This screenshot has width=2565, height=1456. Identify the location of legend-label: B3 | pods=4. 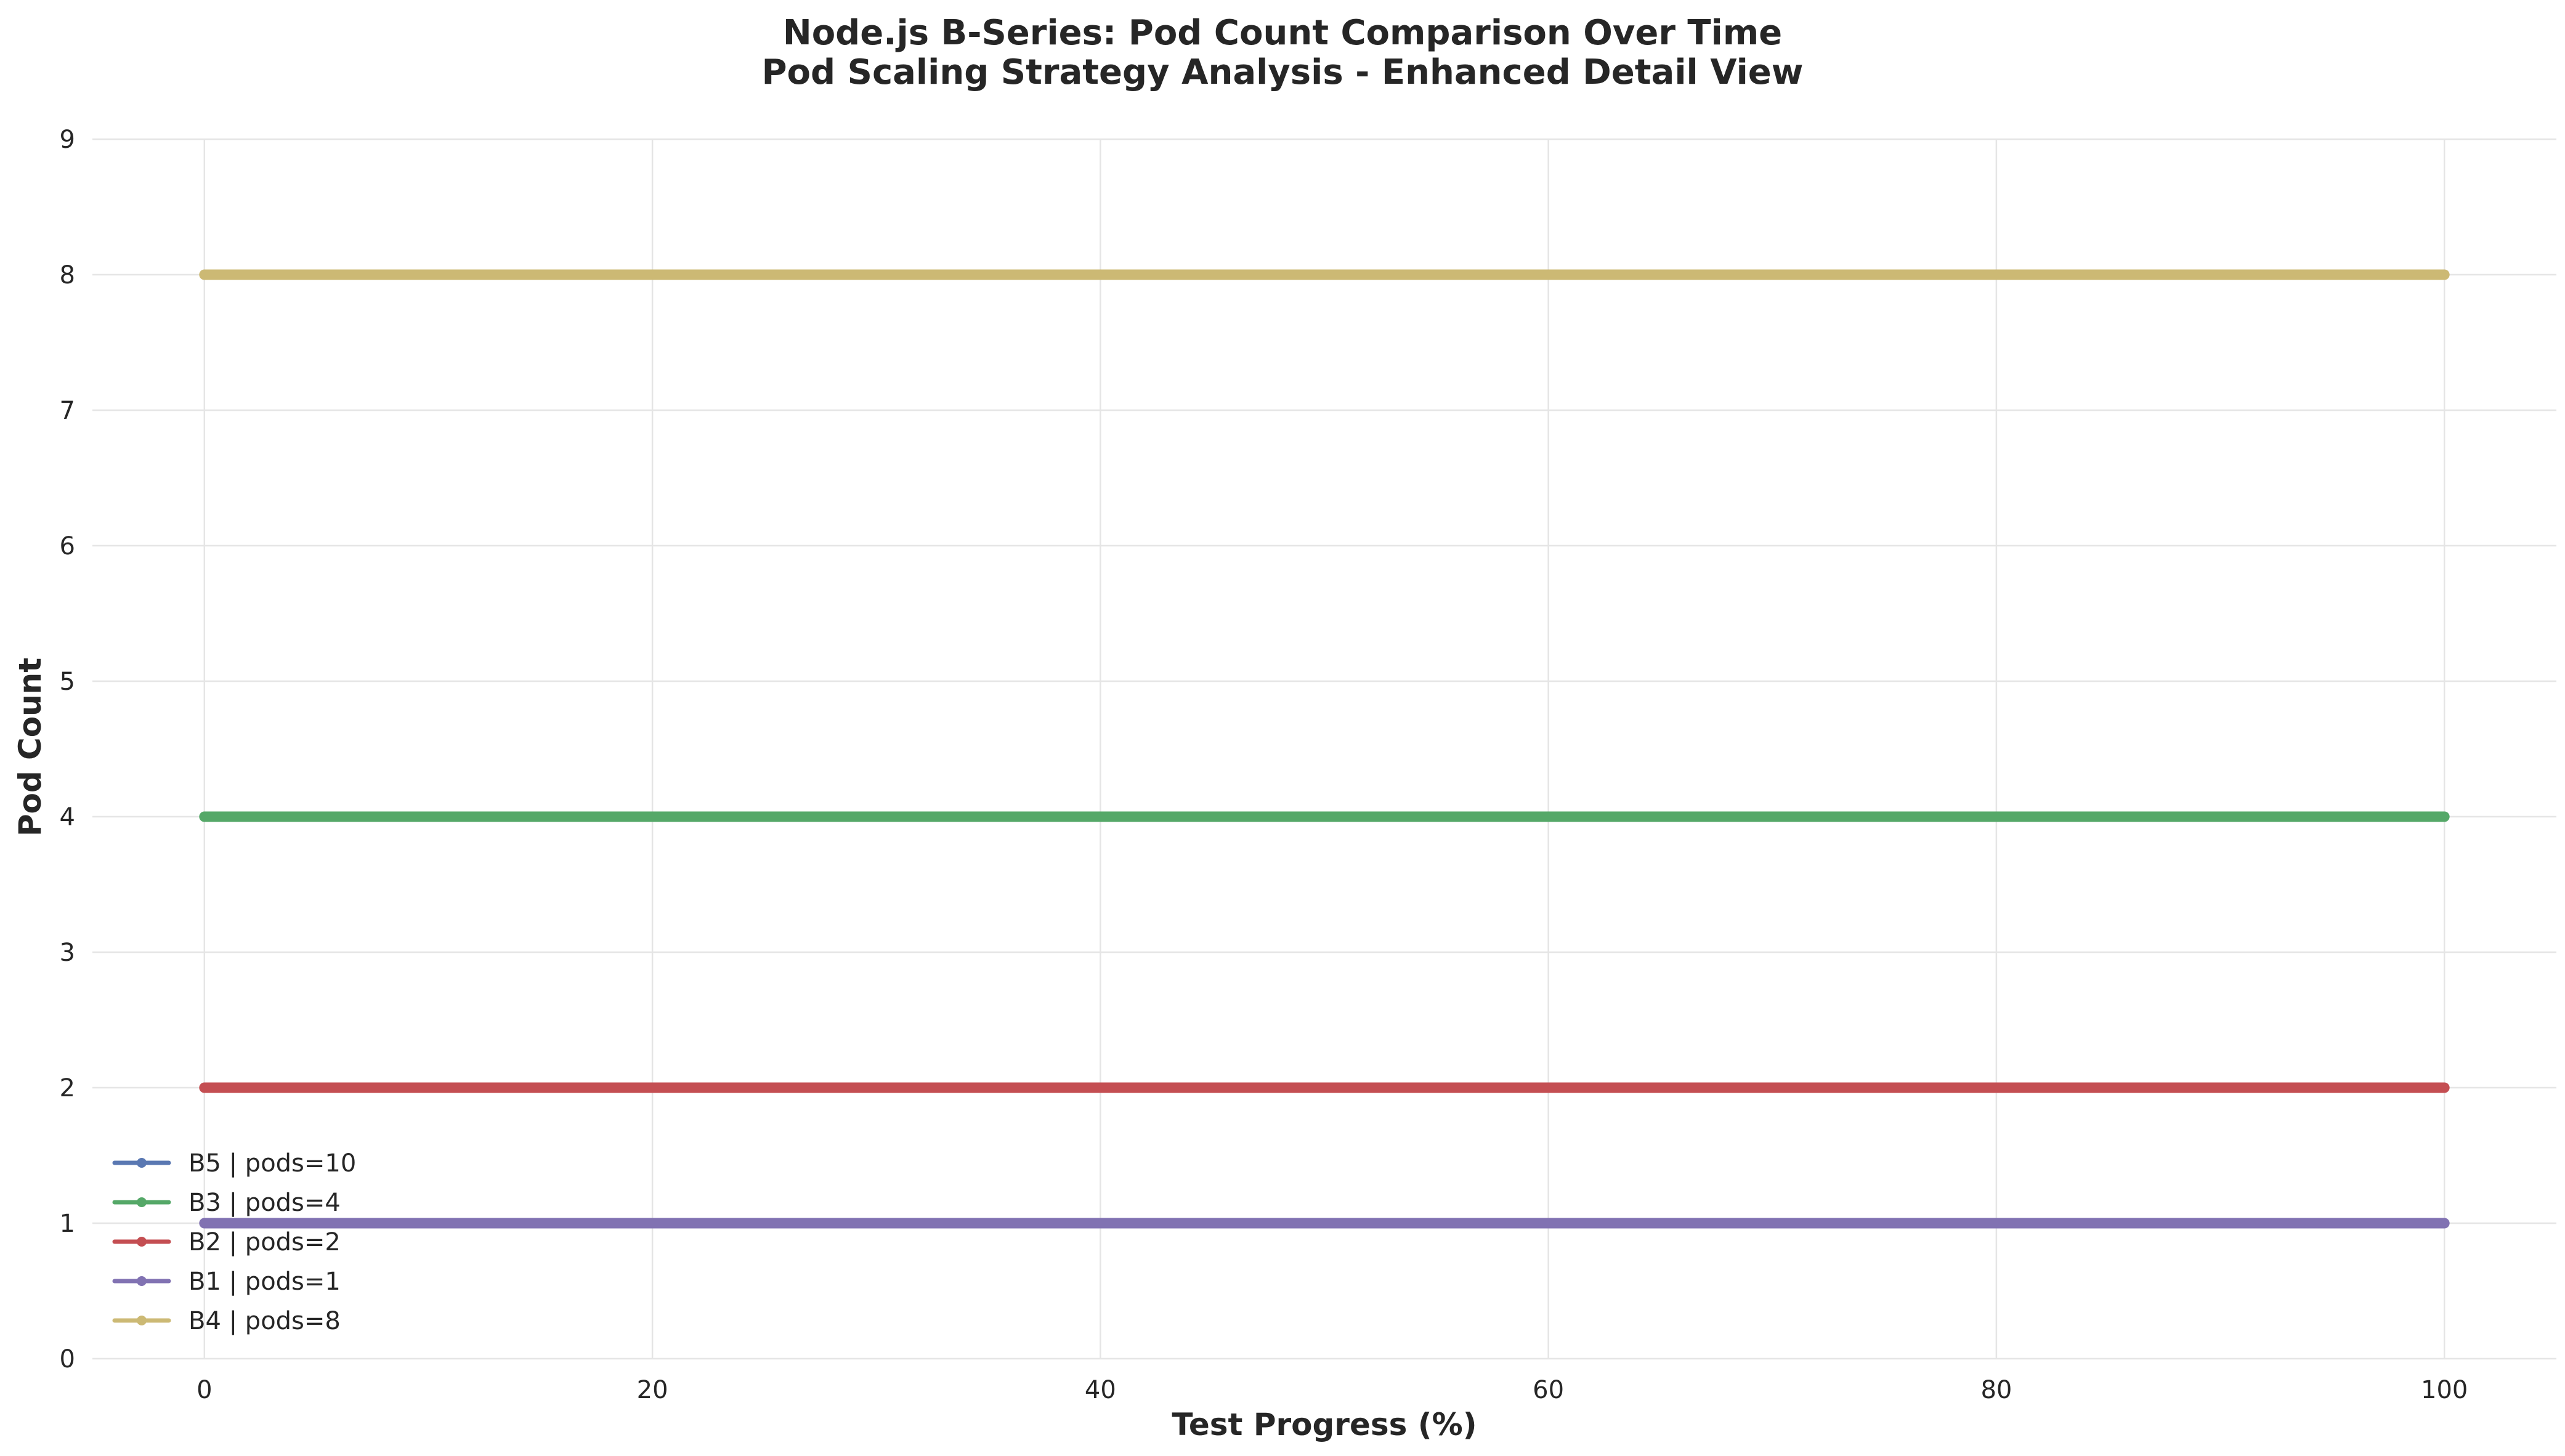
(264, 1203).